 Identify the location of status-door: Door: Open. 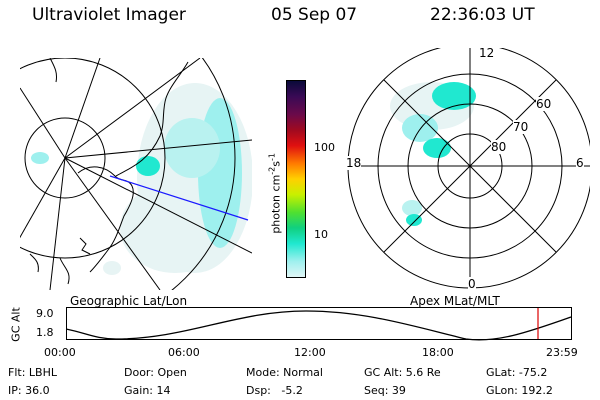
(155, 372).